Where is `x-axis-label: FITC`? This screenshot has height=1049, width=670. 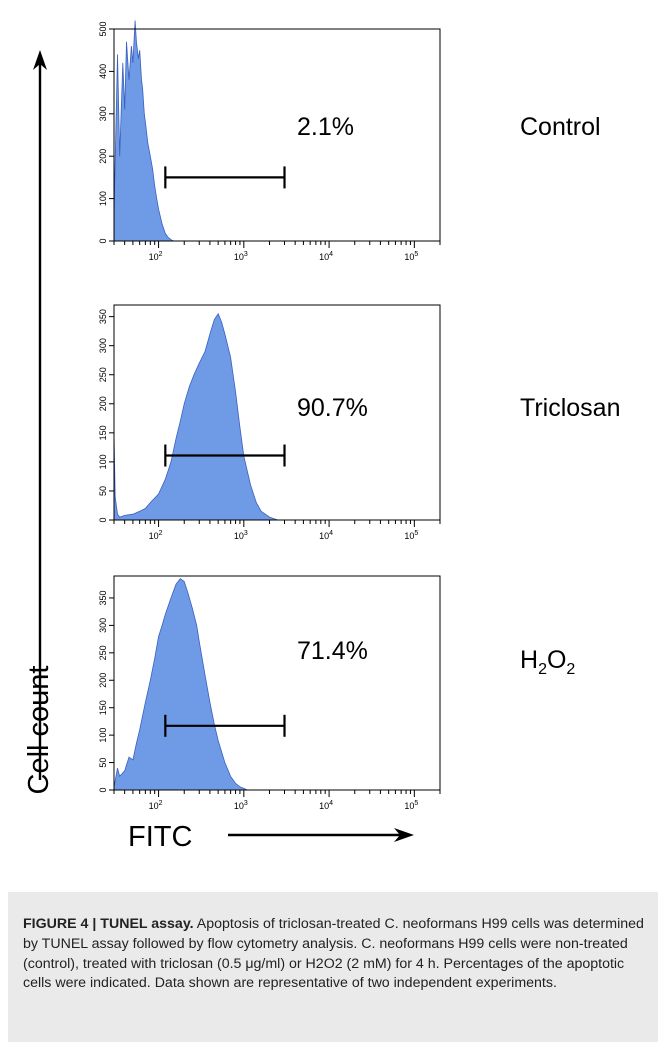
x-axis-label: FITC is located at coordinates (160, 837).